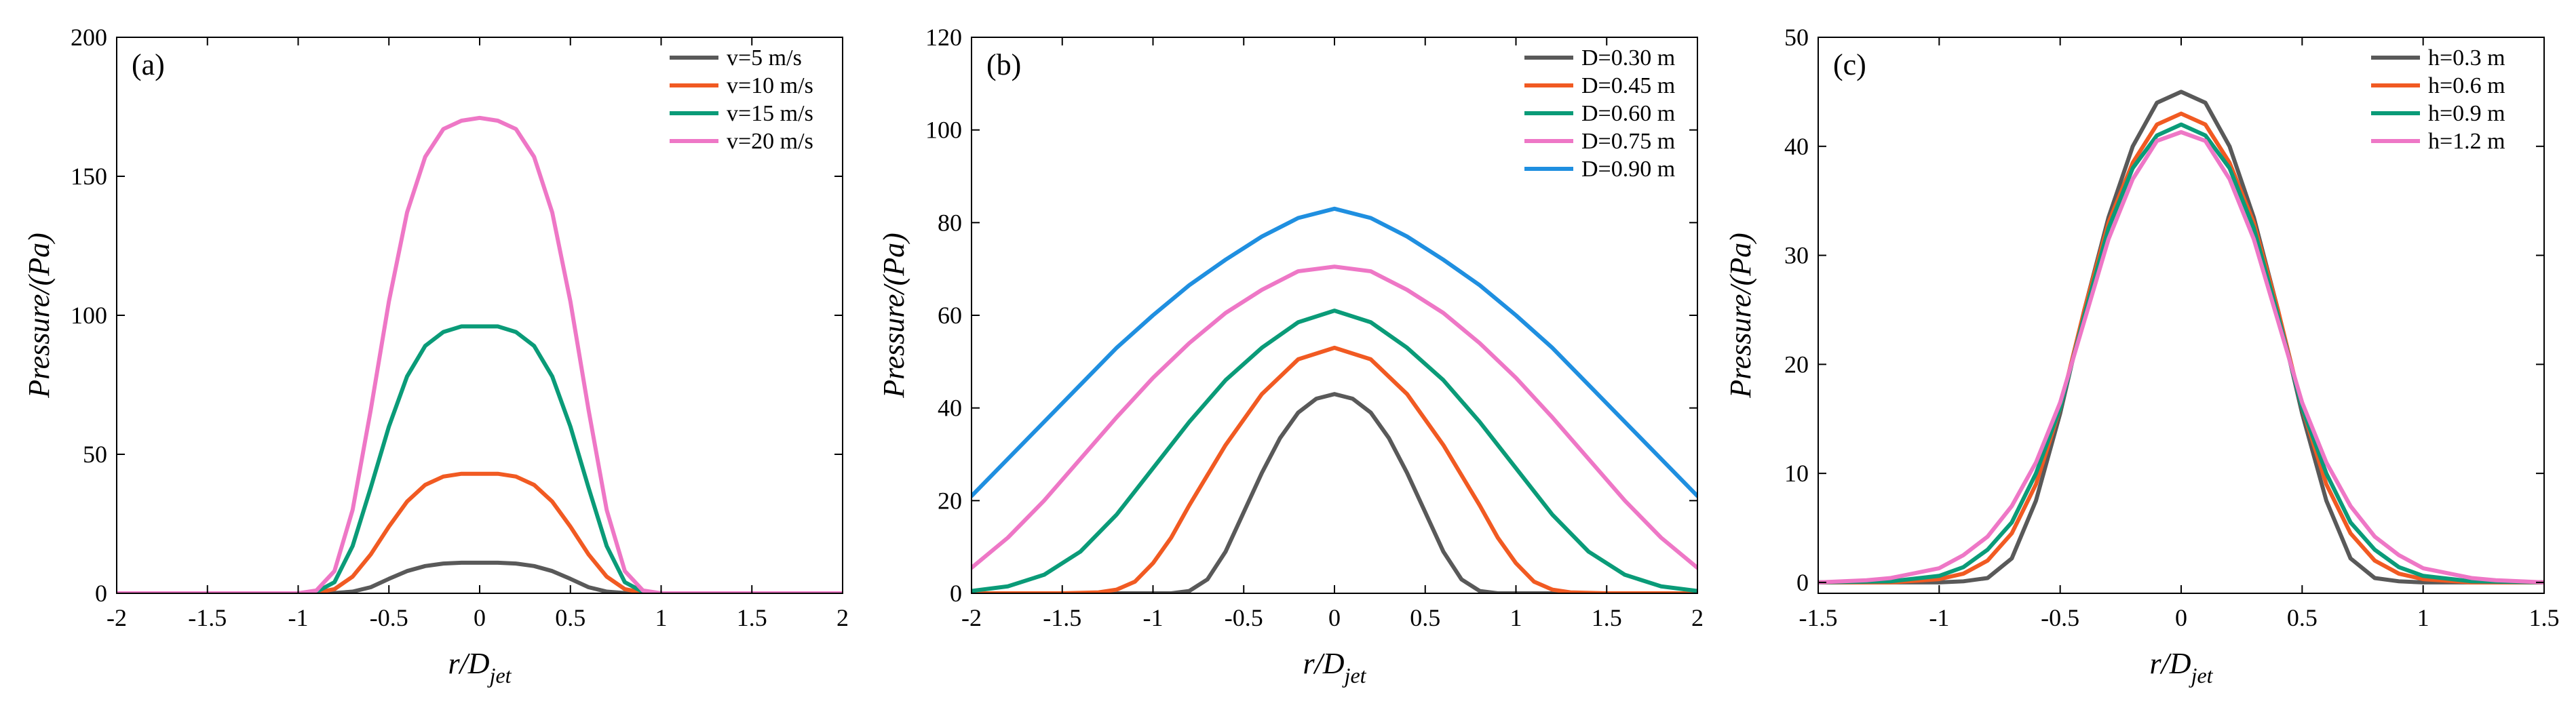  What do you see at coordinates (950, 222) in the screenshot?
I see `y-tick-label: 80` at bounding box center [950, 222].